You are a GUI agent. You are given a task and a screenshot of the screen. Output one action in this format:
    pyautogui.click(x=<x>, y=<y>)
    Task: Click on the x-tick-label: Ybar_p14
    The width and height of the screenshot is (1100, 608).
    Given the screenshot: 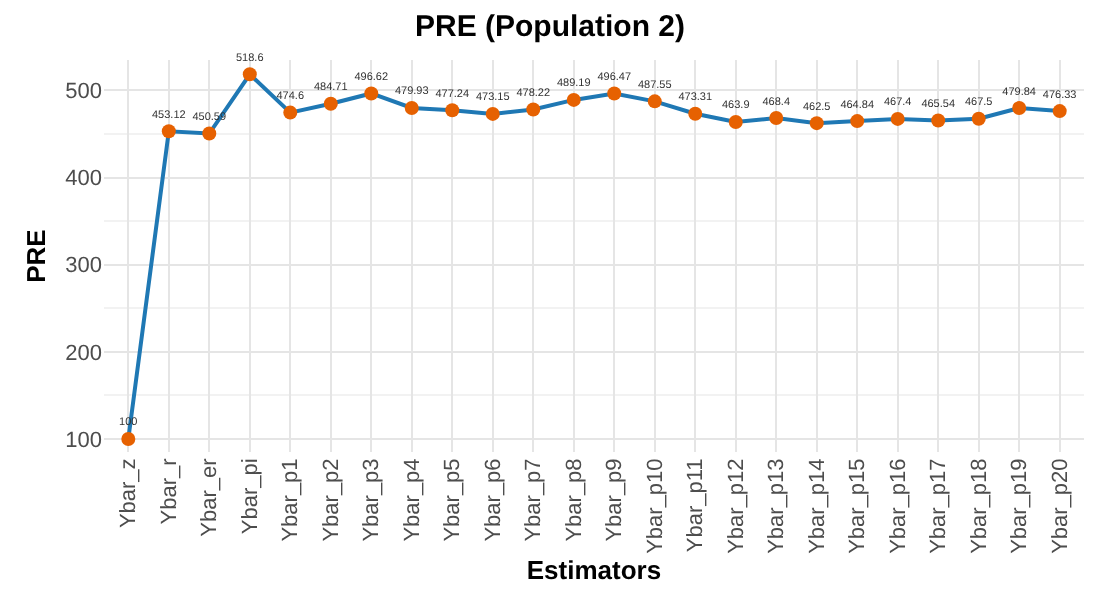 What is the action you would take?
    pyautogui.click(x=817, y=506)
    